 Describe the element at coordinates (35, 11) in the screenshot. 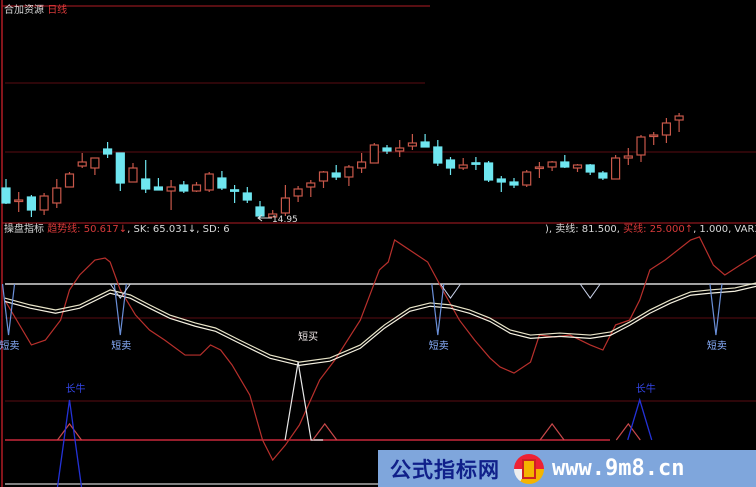

I see `main-header: 合加资源 日线` at that location.